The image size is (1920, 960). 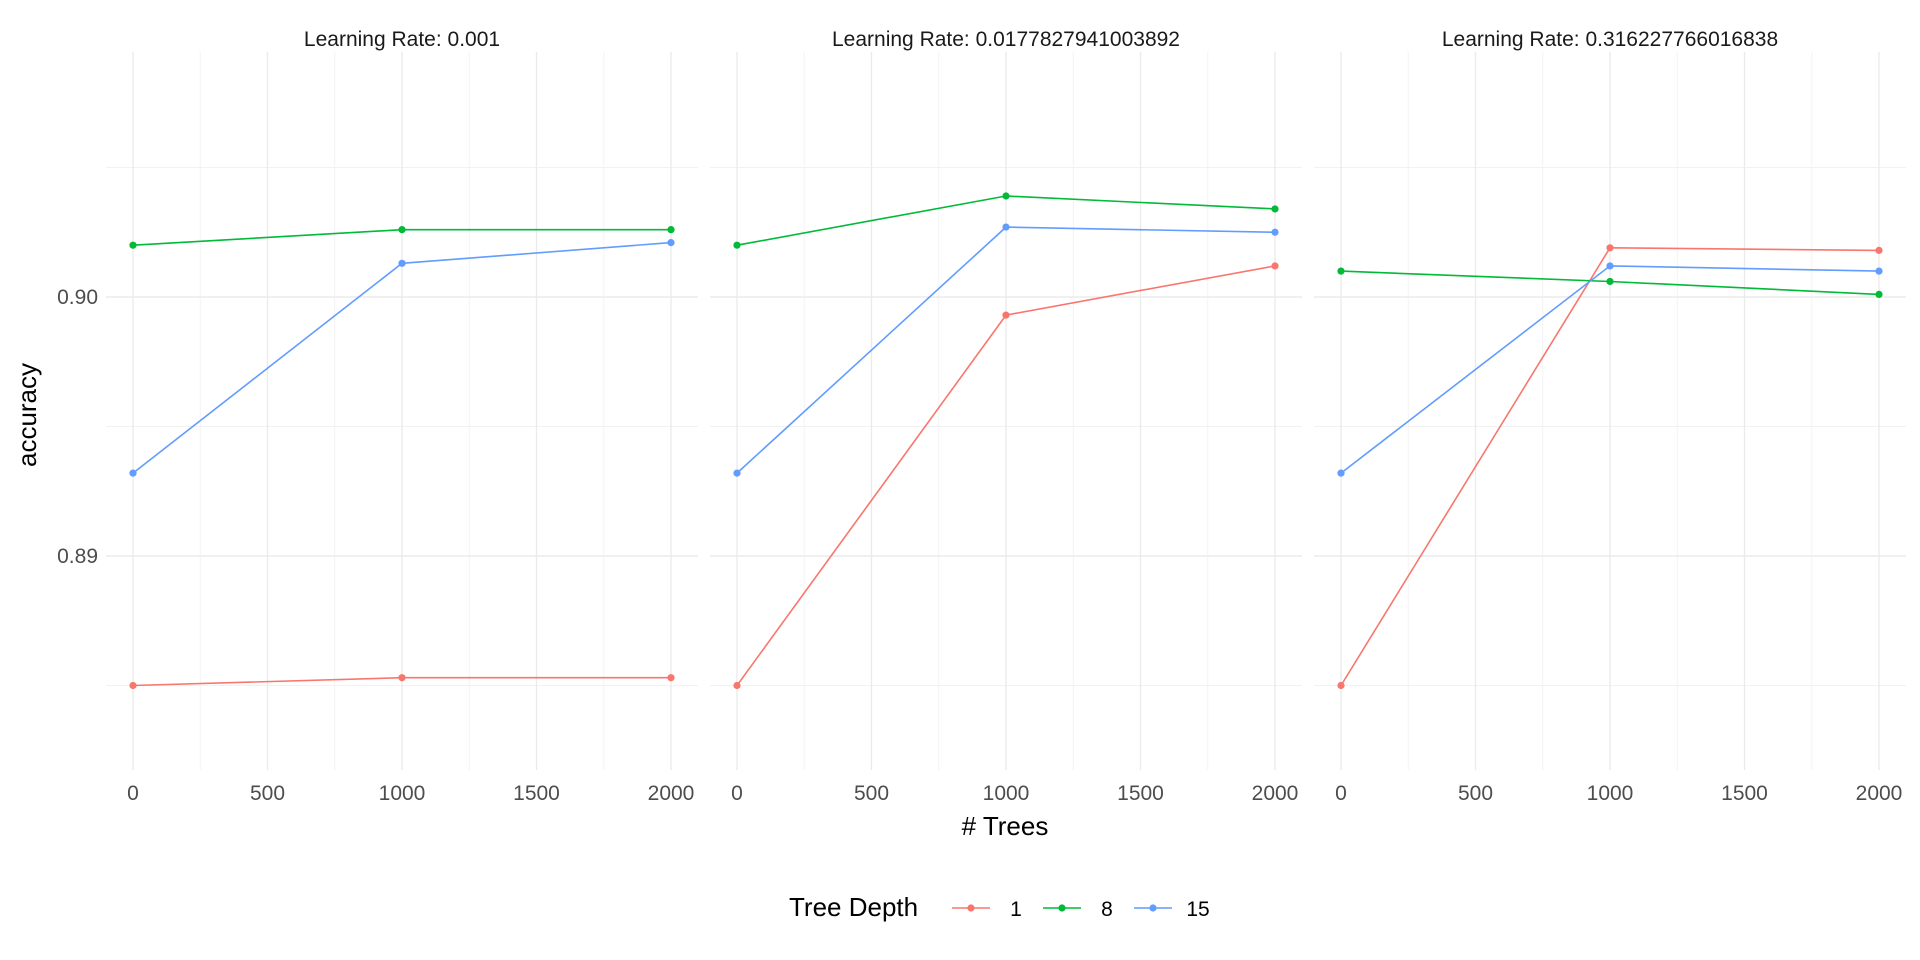 What do you see at coordinates (1172, 909) in the screenshot?
I see `legend-item-depth-15: 15` at bounding box center [1172, 909].